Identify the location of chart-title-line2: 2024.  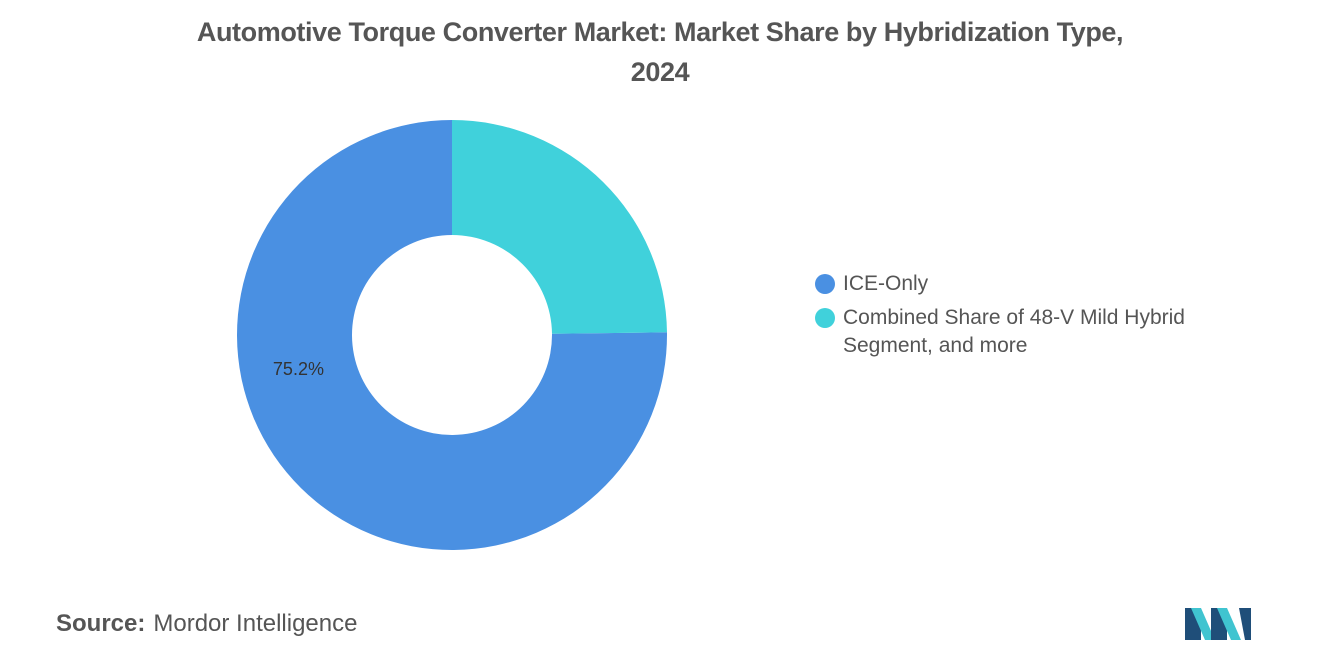
(660, 72).